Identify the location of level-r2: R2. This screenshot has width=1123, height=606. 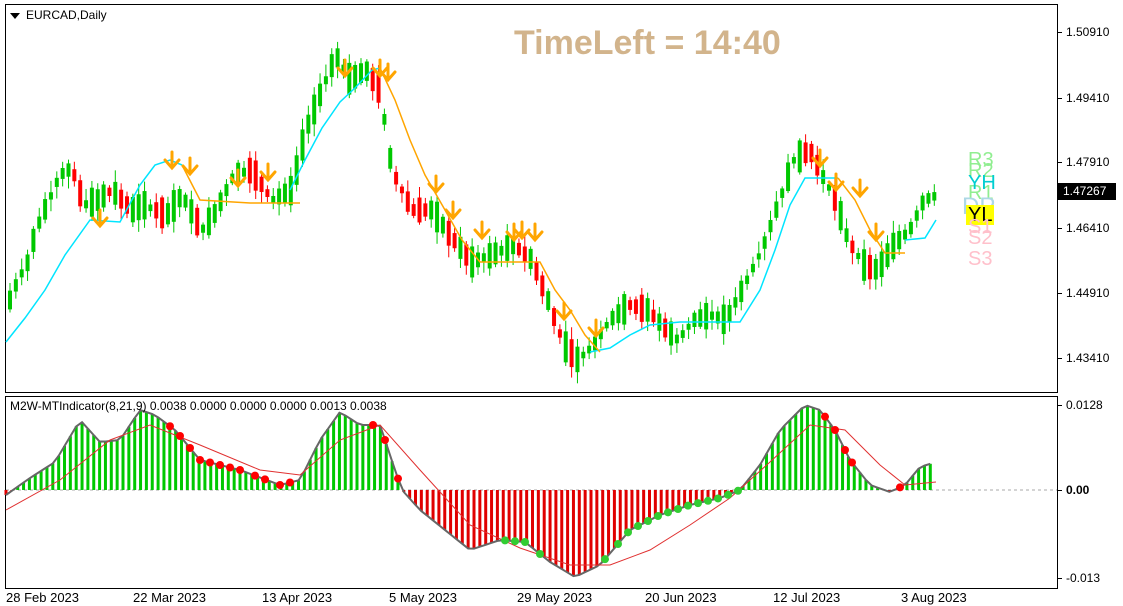
(981, 171).